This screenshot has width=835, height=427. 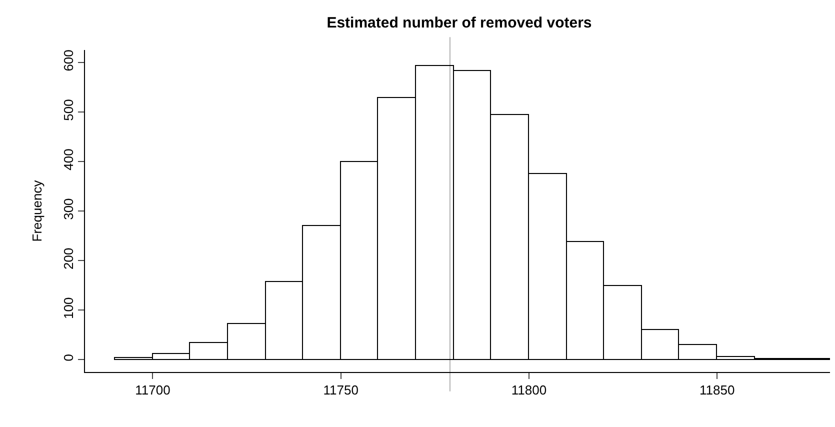 I want to click on x-tick-label: 11800, so click(x=529, y=390).